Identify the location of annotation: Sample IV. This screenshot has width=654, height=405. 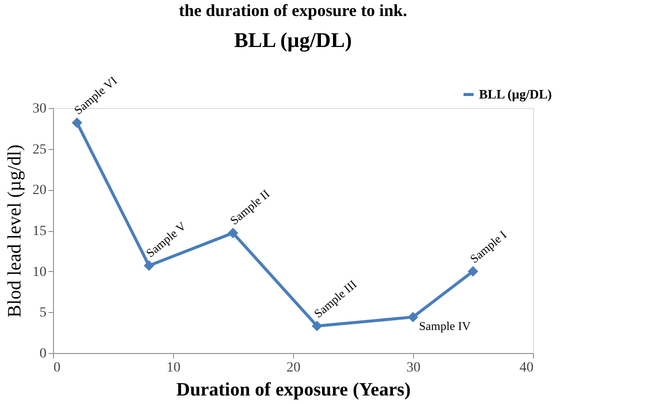
(445, 326).